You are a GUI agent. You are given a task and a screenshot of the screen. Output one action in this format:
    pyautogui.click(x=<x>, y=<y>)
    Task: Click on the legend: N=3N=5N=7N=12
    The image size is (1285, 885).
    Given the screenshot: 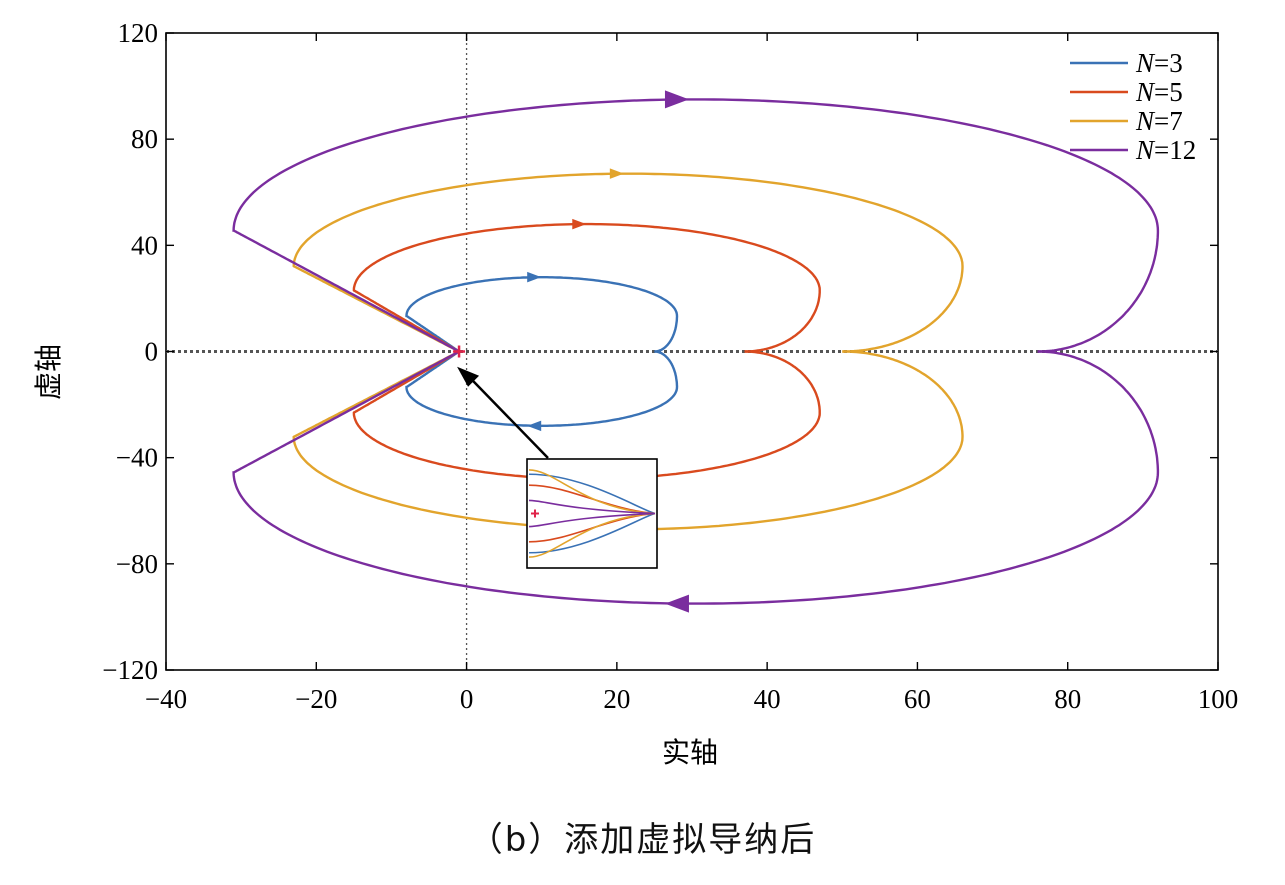 What is the action you would take?
    pyautogui.click(x=1133, y=106)
    